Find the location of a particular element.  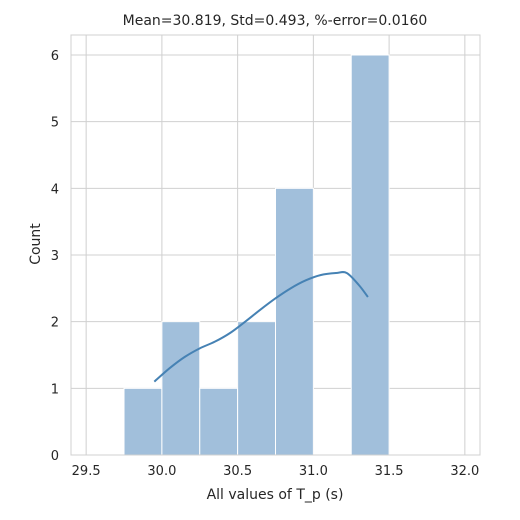

y-tick-label: 2 is located at coordinates (55, 323).